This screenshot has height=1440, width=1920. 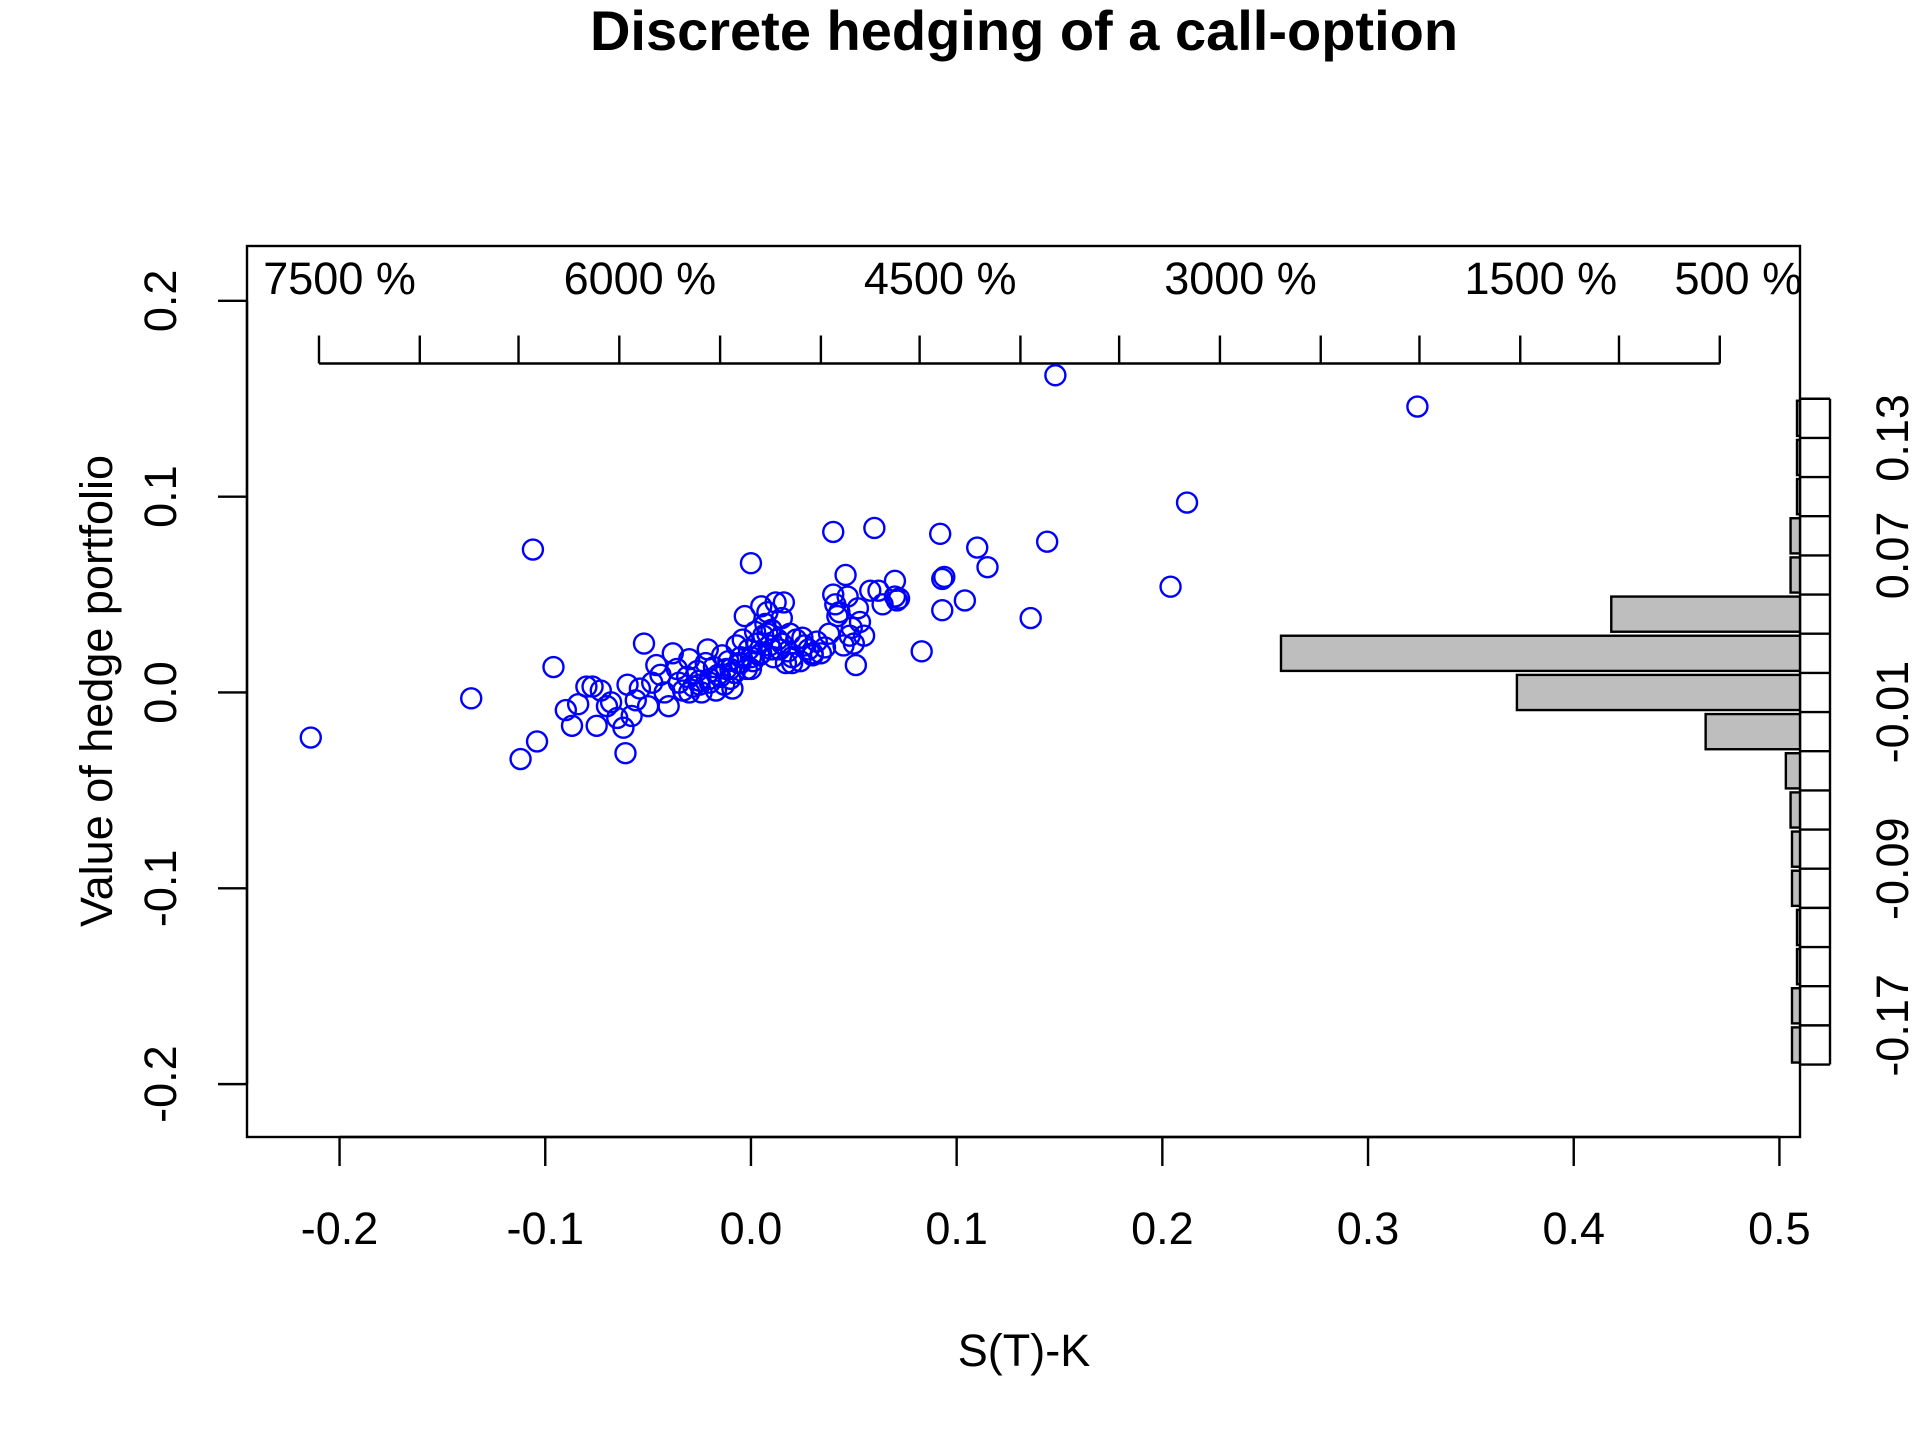 What do you see at coordinates (160, 1084) in the screenshot?
I see `y-tick-label: -0.2` at bounding box center [160, 1084].